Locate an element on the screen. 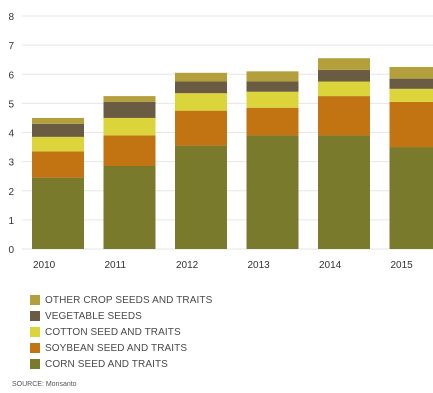 The width and height of the screenshot is (433, 393). legend-label: CORN SEED AND TRAITS is located at coordinates (106, 364).